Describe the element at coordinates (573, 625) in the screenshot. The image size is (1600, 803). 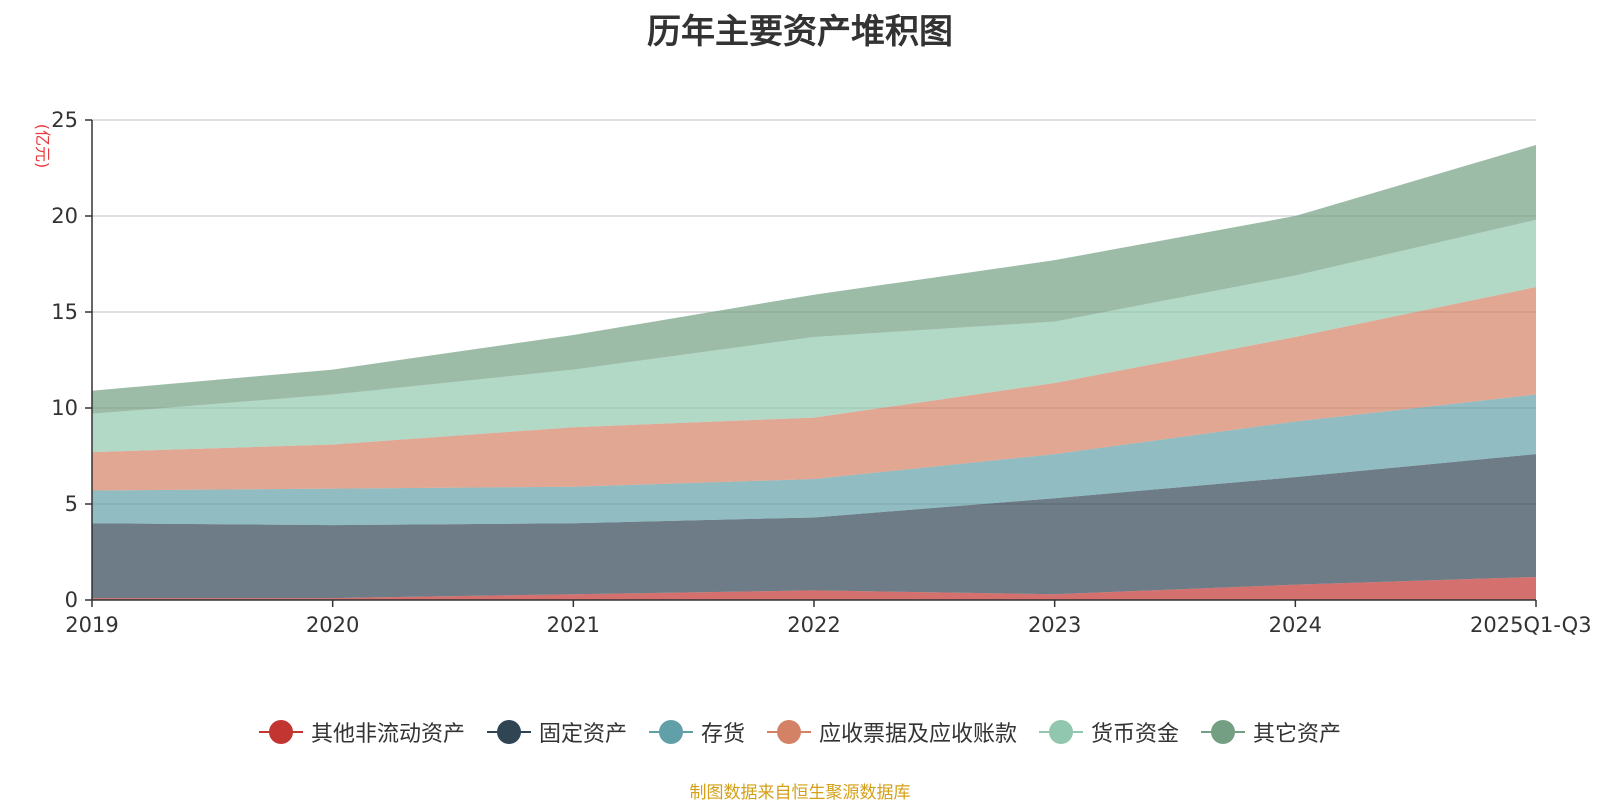
I see `x-tick-label-2: 2021` at that location.